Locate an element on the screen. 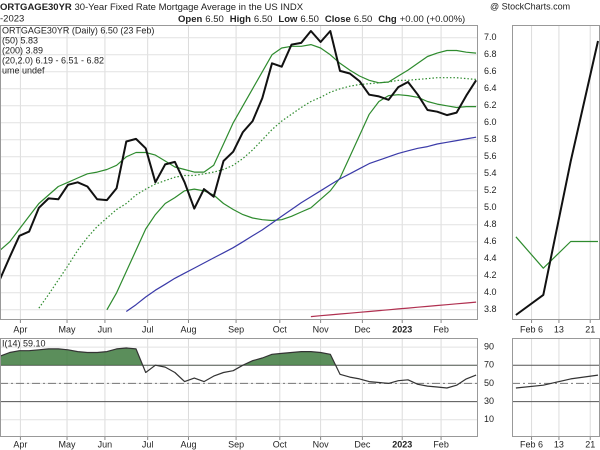  quote-value: +0.00 (+0.00%) is located at coordinates (433, 19).